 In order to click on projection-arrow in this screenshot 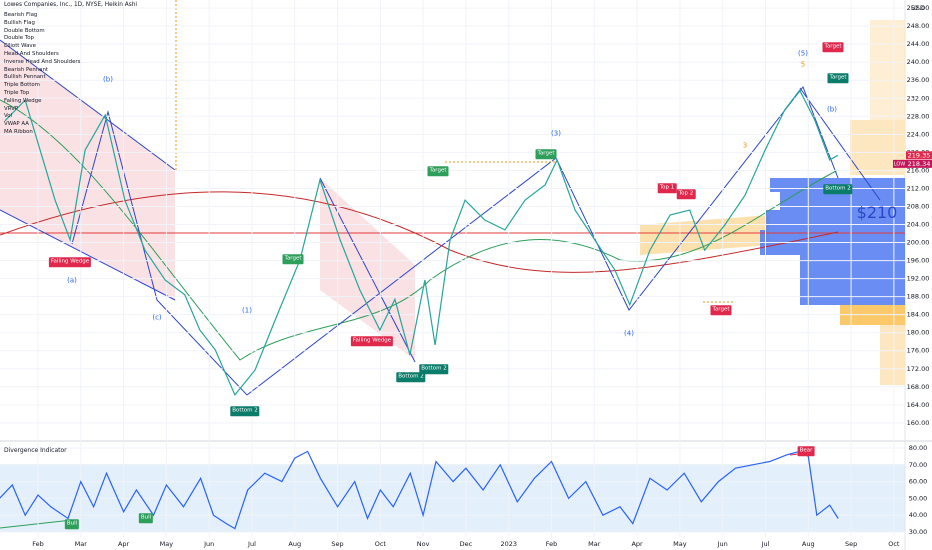, I will do `click(840, 144)`.